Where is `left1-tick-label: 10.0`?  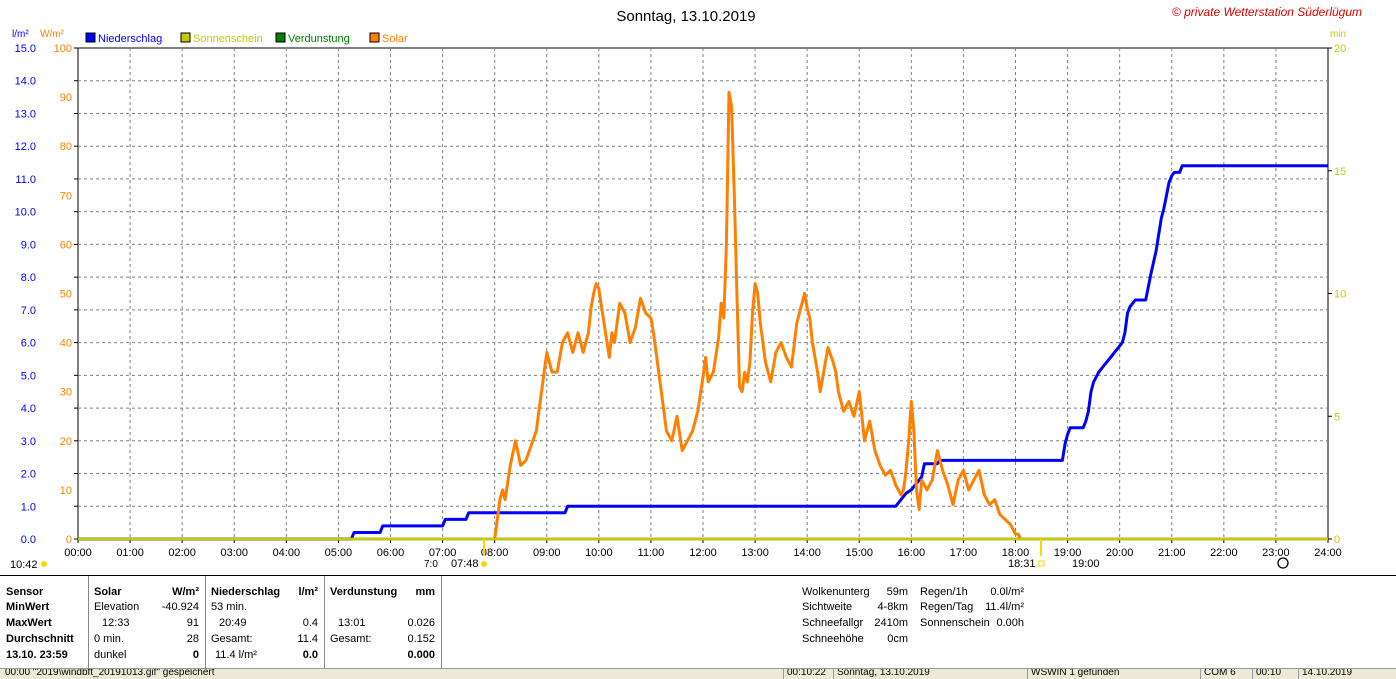 left1-tick-label: 10.0 is located at coordinates (25, 213).